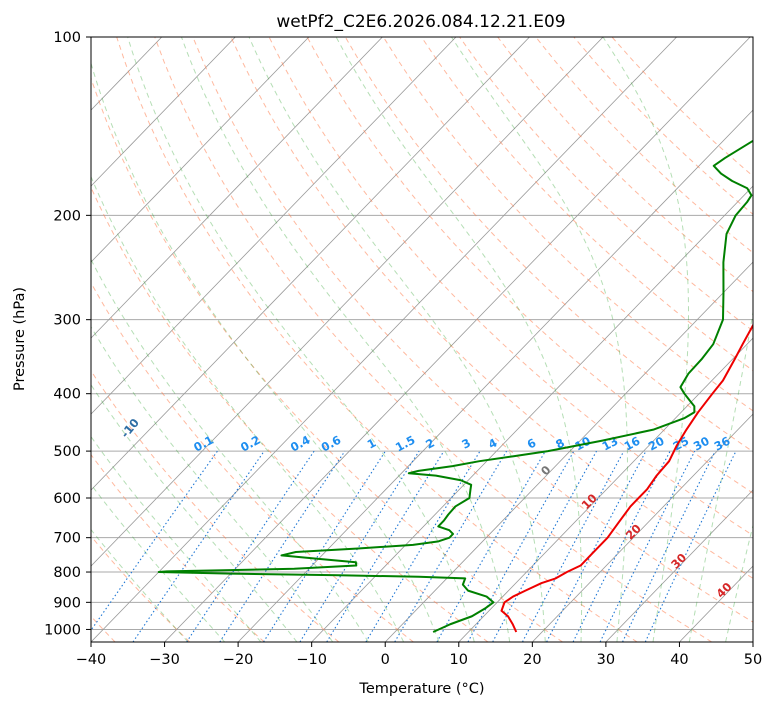  What do you see at coordinates (701, 444) in the screenshot?
I see `mixing-ratio-label: 30` at bounding box center [701, 444].